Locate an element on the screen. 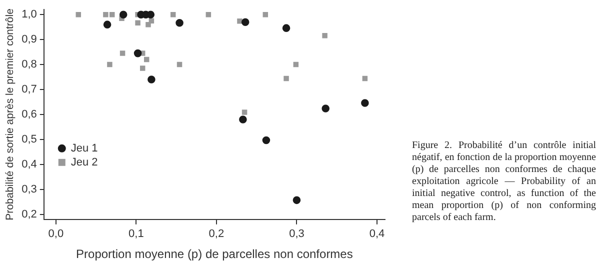 This screenshot has height=268, width=600. y-tick-label: 0,7 is located at coordinates (29, 90).